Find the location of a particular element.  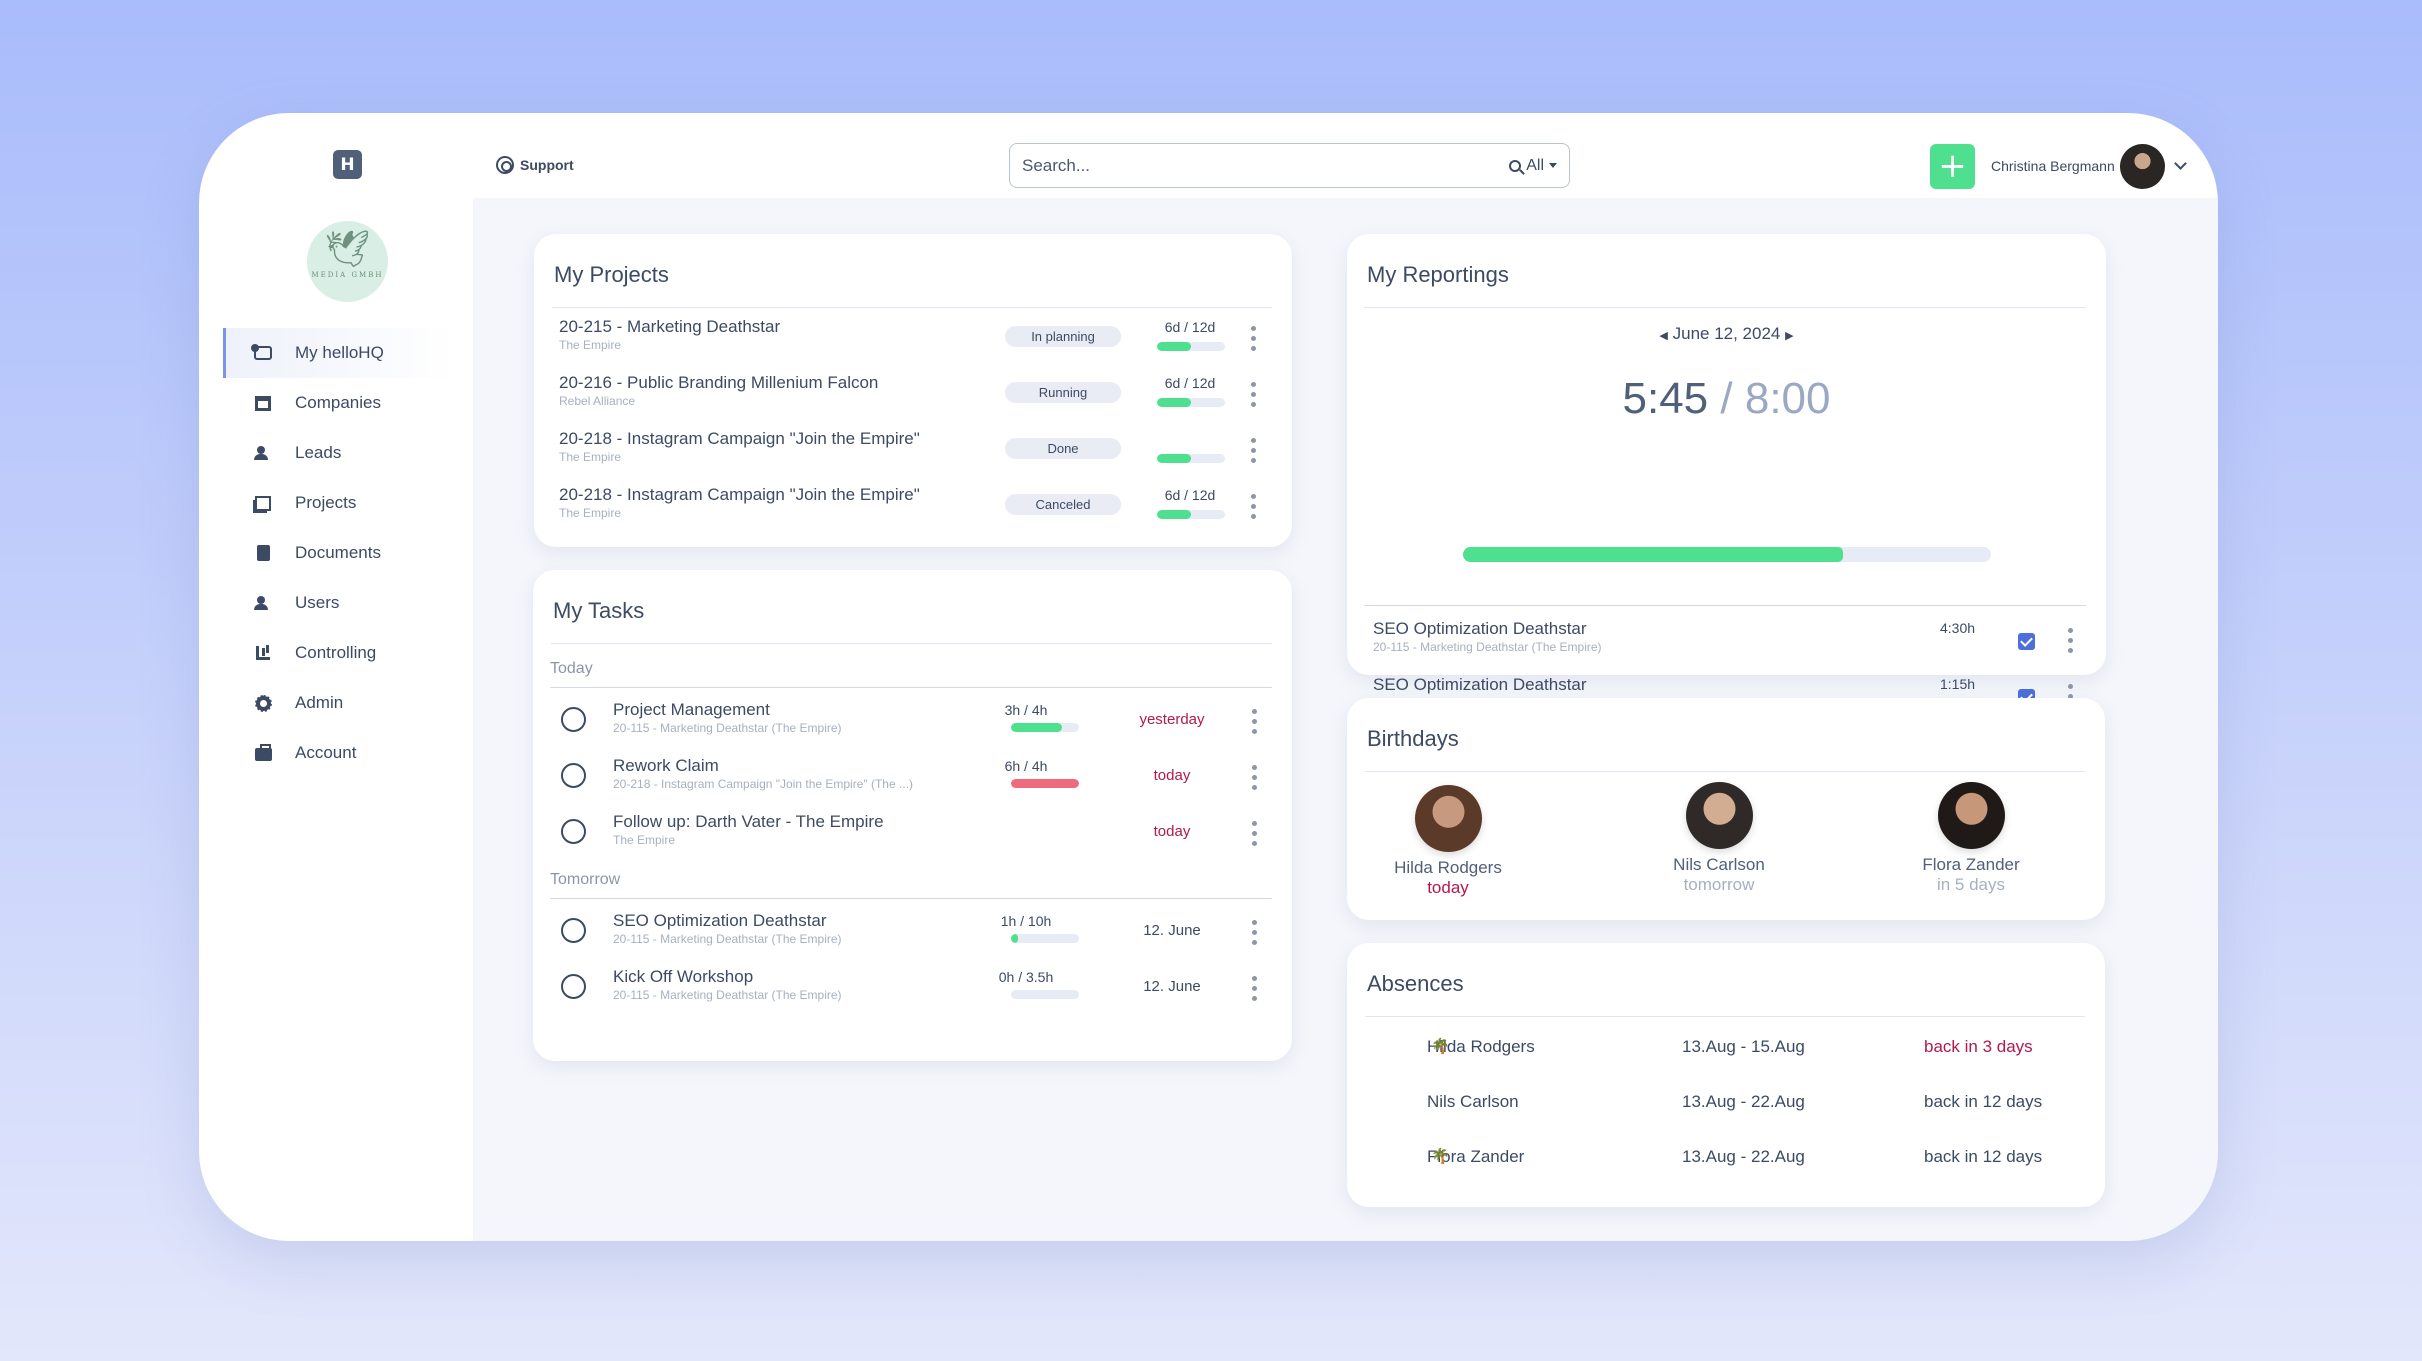

company-logo-text: MEDIA GMBH is located at coordinates (347, 275).